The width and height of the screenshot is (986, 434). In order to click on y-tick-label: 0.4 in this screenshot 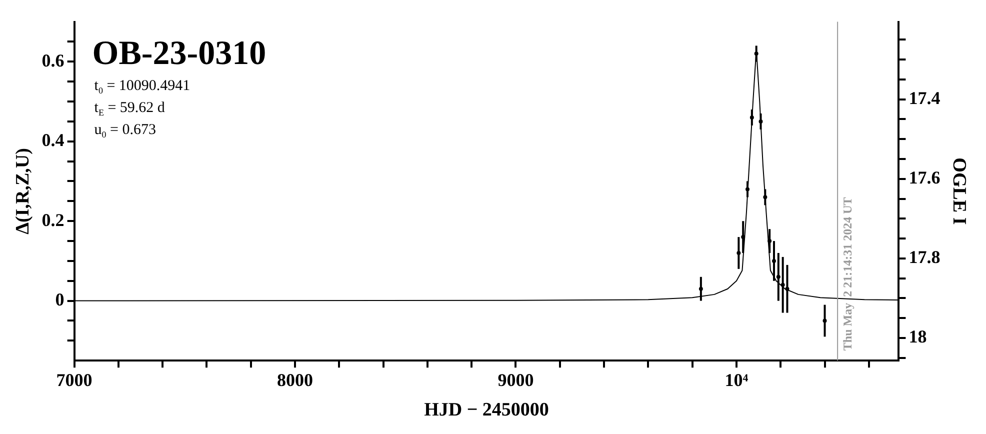, I will do `click(53, 140)`.